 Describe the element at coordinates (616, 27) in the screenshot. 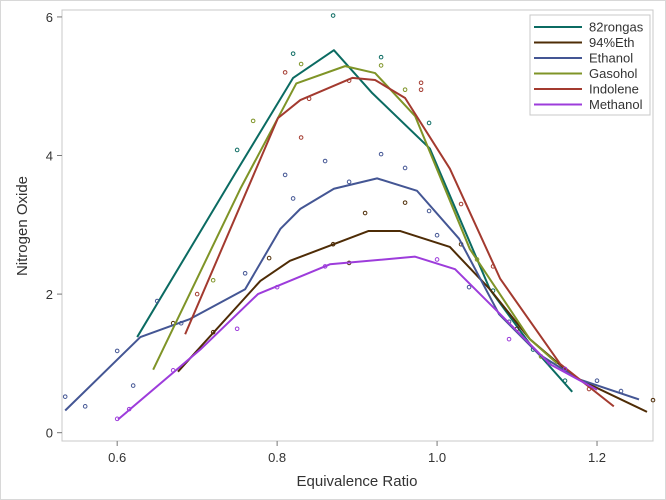

I see `legend-label: 82rongas` at that location.